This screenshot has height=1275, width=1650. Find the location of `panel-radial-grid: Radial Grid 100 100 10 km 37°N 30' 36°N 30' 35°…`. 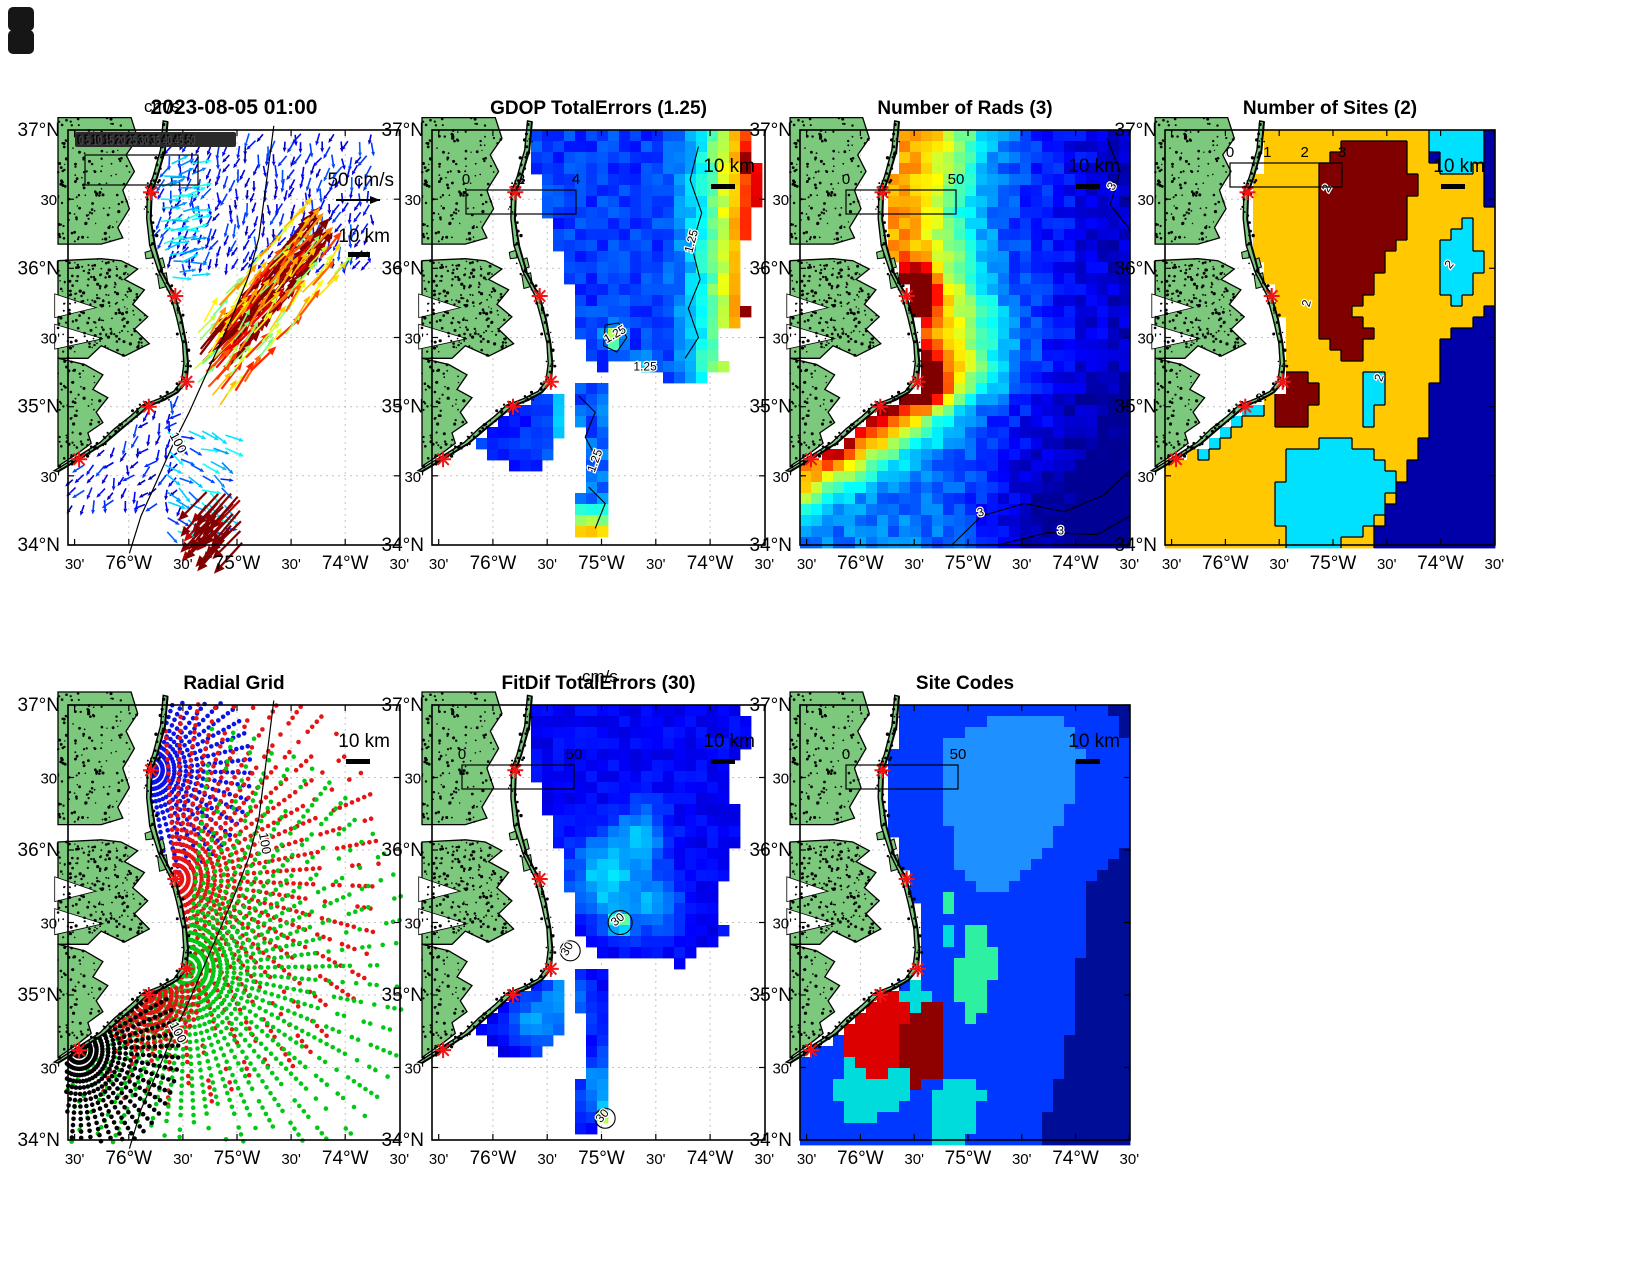

panel-radial-grid: Radial Grid 100 100 10 km 37°N 30' 36°N 30' 35°… is located at coordinates (214, 921).